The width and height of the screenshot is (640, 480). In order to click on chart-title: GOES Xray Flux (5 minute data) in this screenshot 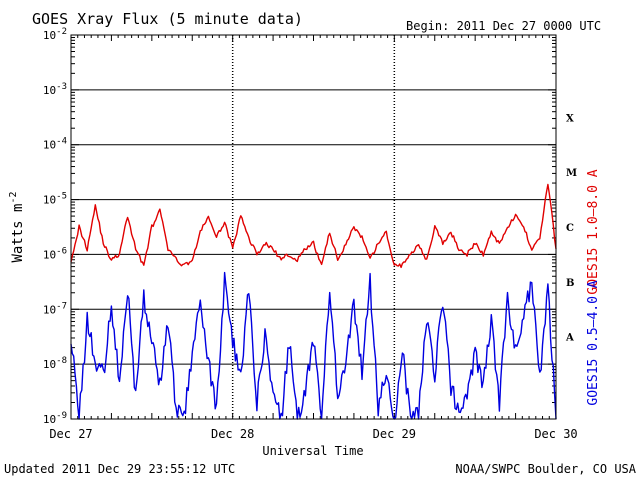, I will do `click(167, 19)`.